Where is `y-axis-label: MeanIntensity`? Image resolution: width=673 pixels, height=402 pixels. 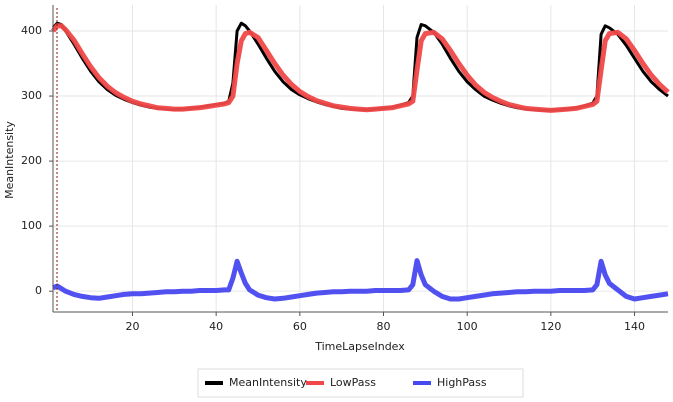
y-axis-label: MeanIntensity is located at coordinates (9, 160).